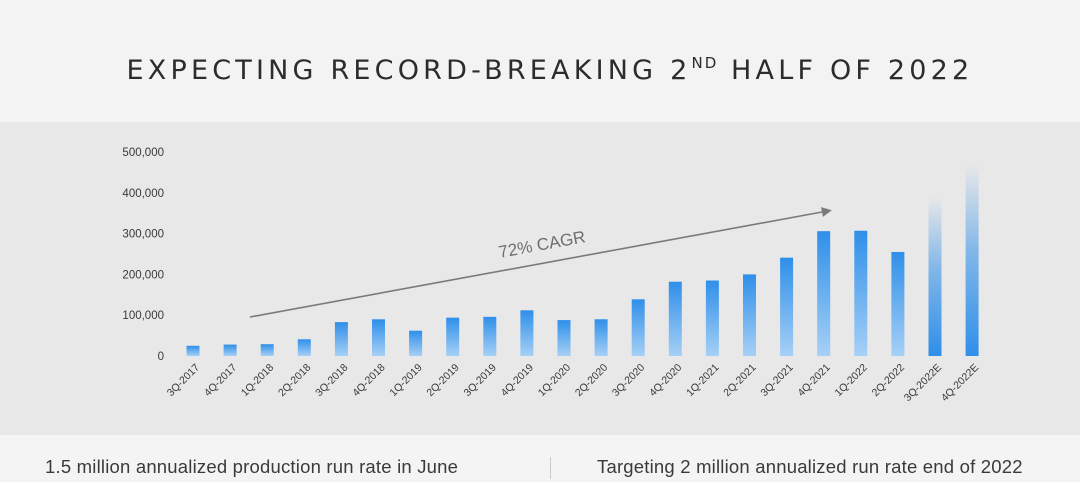  I want to click on x-tick-label: 1Q-2022, so click(851, 380).